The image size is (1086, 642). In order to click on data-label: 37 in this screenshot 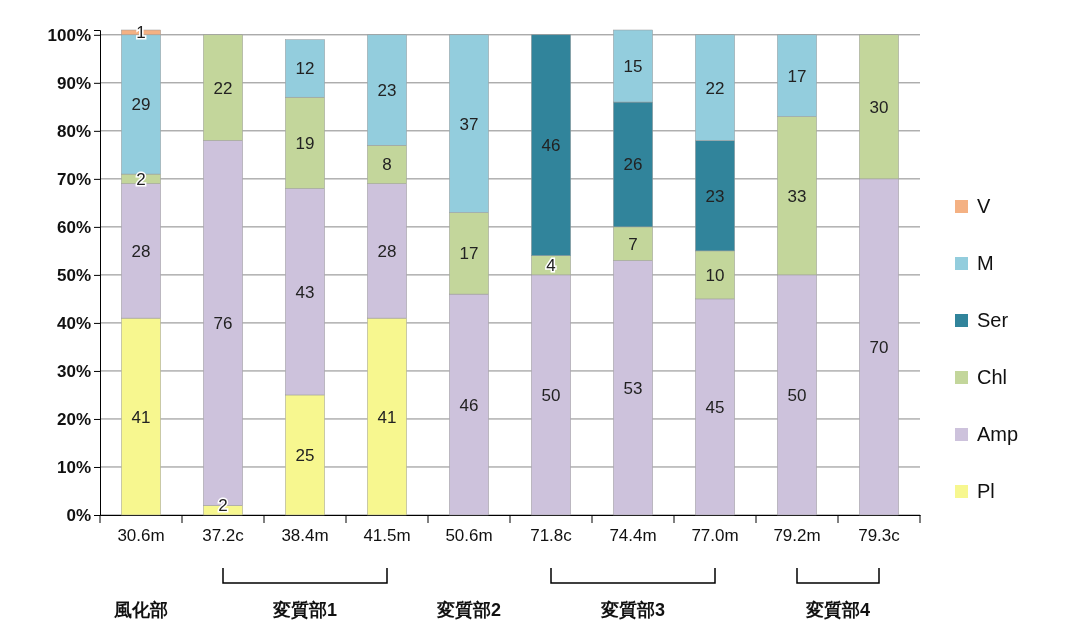, I will do `click(469, 124)`.